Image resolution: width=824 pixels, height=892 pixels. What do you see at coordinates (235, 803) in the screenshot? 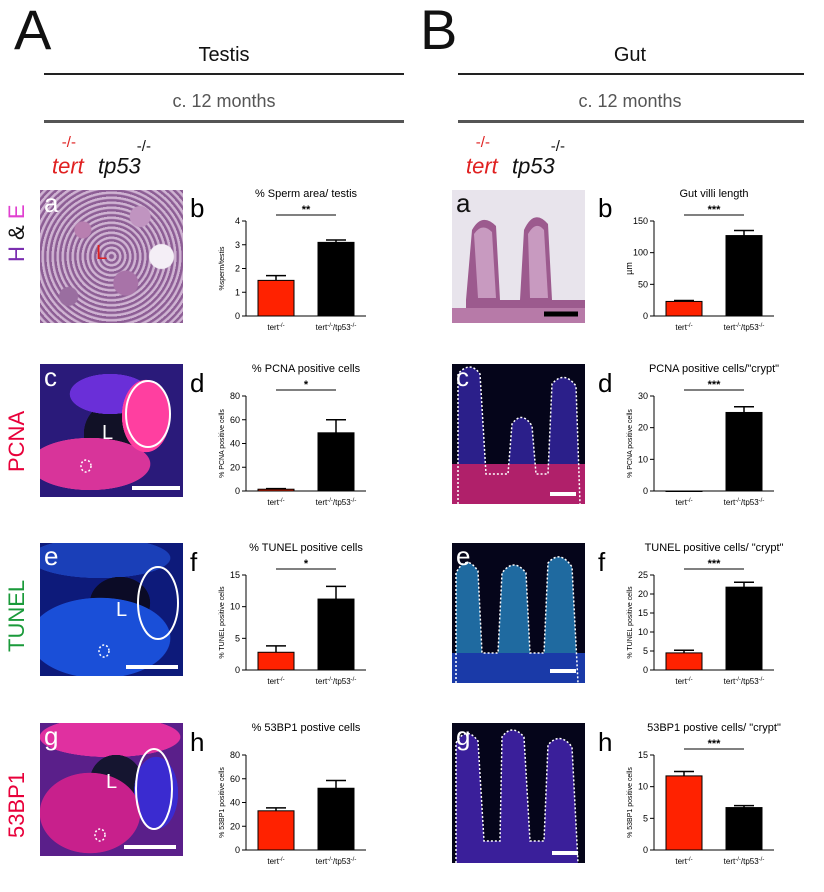
I see `y-tick-label: 40` at bounding box center [235, 803].